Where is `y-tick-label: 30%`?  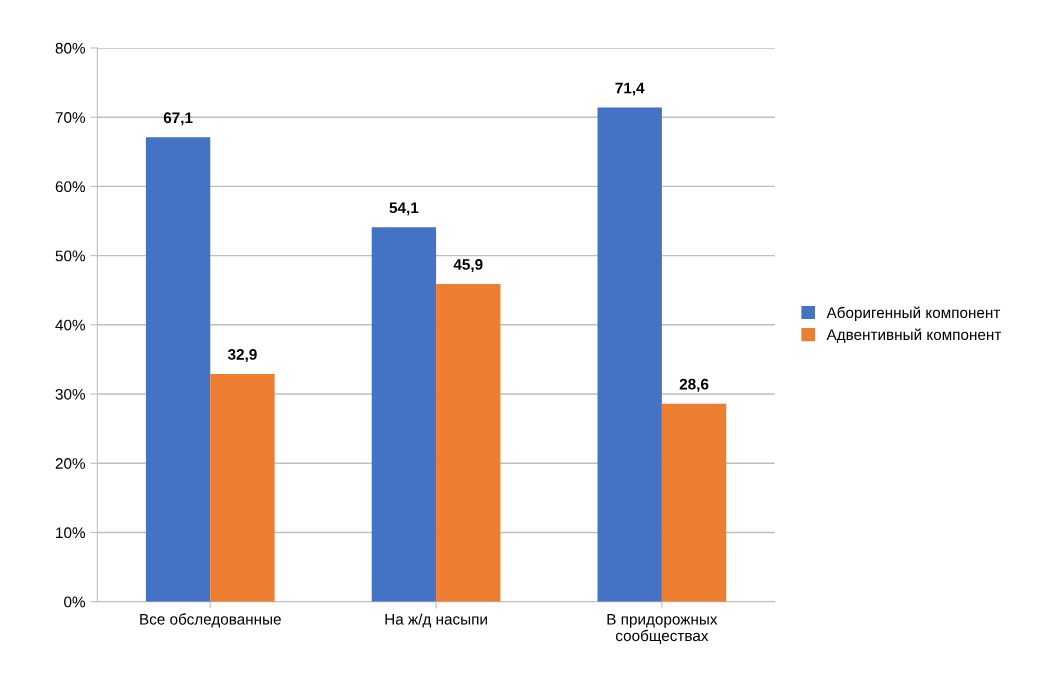 y-tick-label: 30% is located at coordinates (70, 394).